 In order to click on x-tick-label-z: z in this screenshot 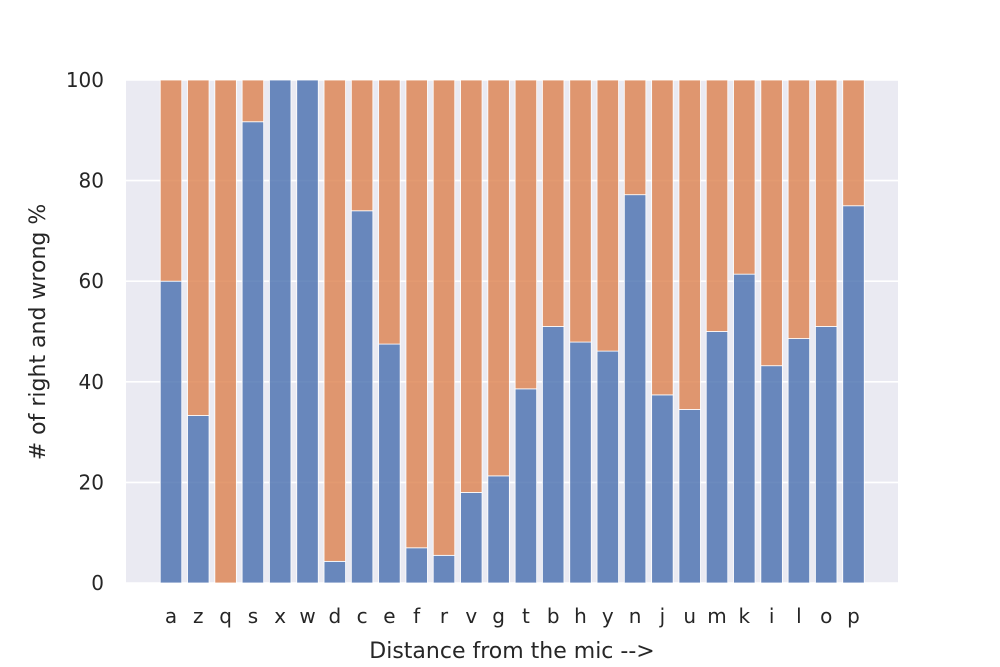, I will do `click(198, 616)`.